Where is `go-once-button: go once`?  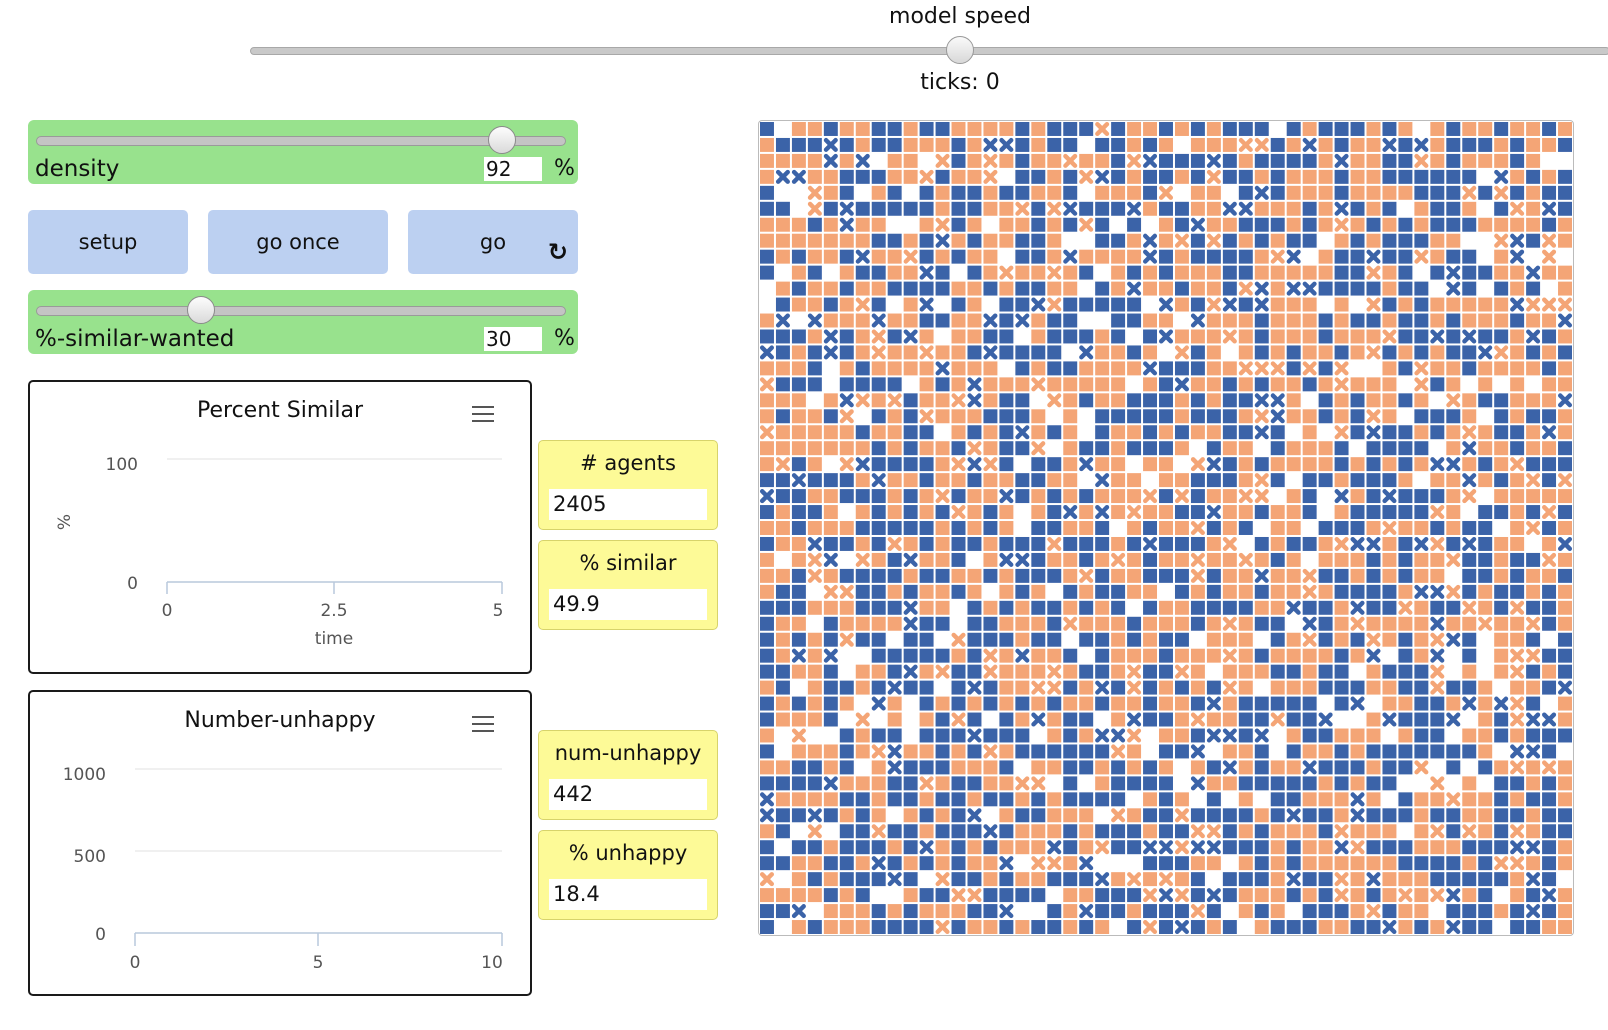
go-once-button: go once is located at coordinates (298, 242).